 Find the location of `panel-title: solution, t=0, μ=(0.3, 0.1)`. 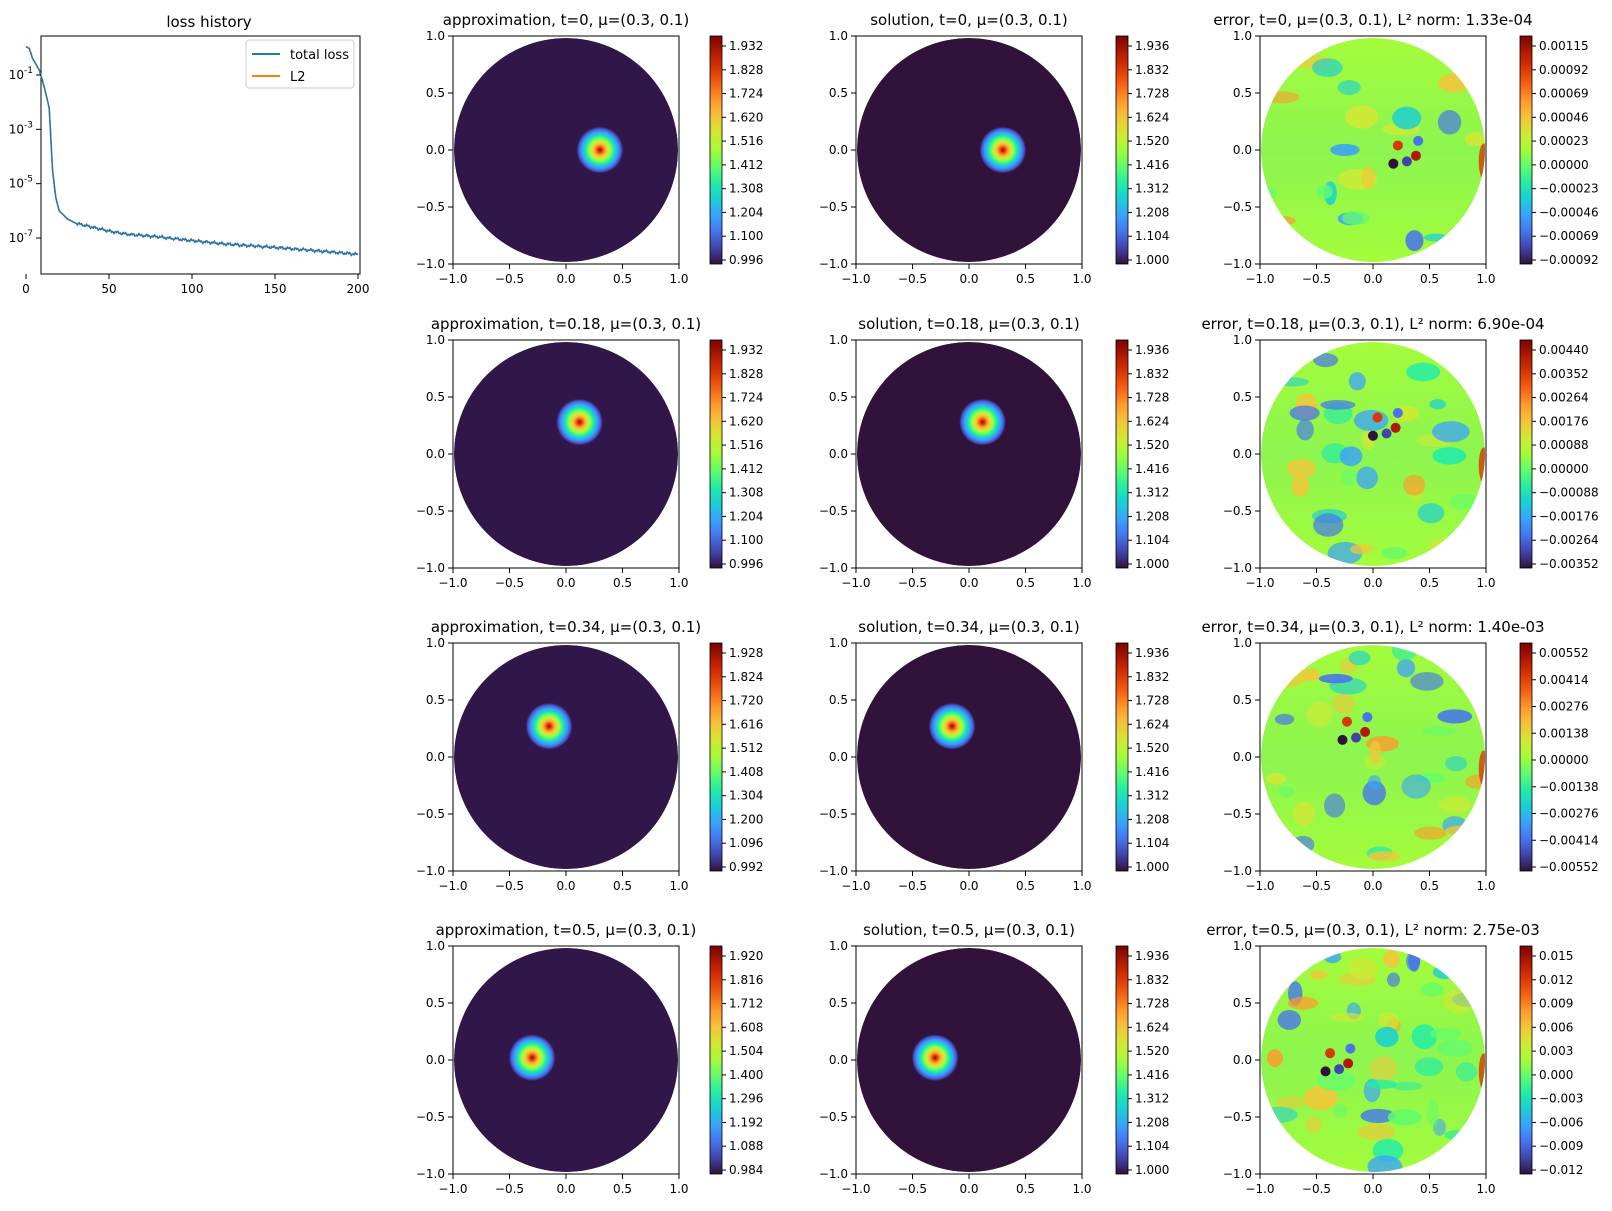

panel-title: solution, t=0, μ=(0.3, 0.1) is located at coordinates (969, 20).